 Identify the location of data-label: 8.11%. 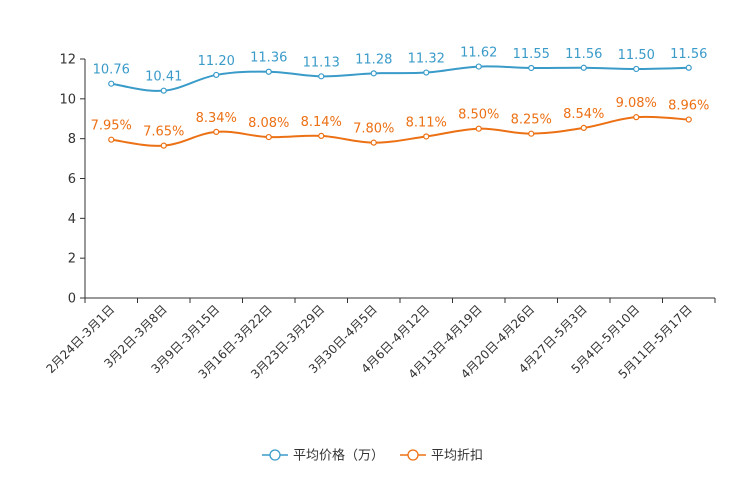
(426, 122).